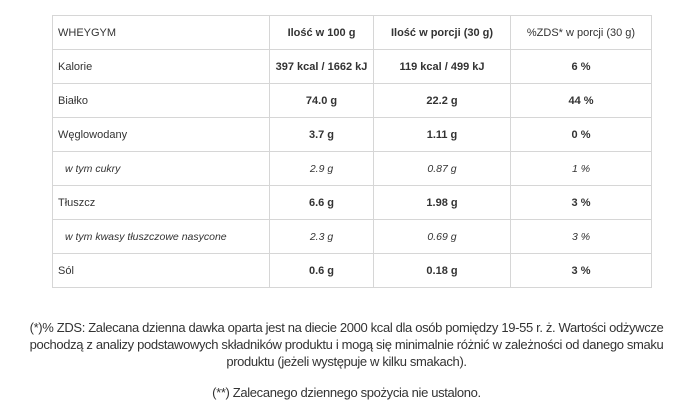 The image size is (693, 409). What do you see at coordinates (161, 236) in the screenshot?
I see `row-label: w tym kwasy tłuszczowe nasycone` at bounding box center [161, 236].